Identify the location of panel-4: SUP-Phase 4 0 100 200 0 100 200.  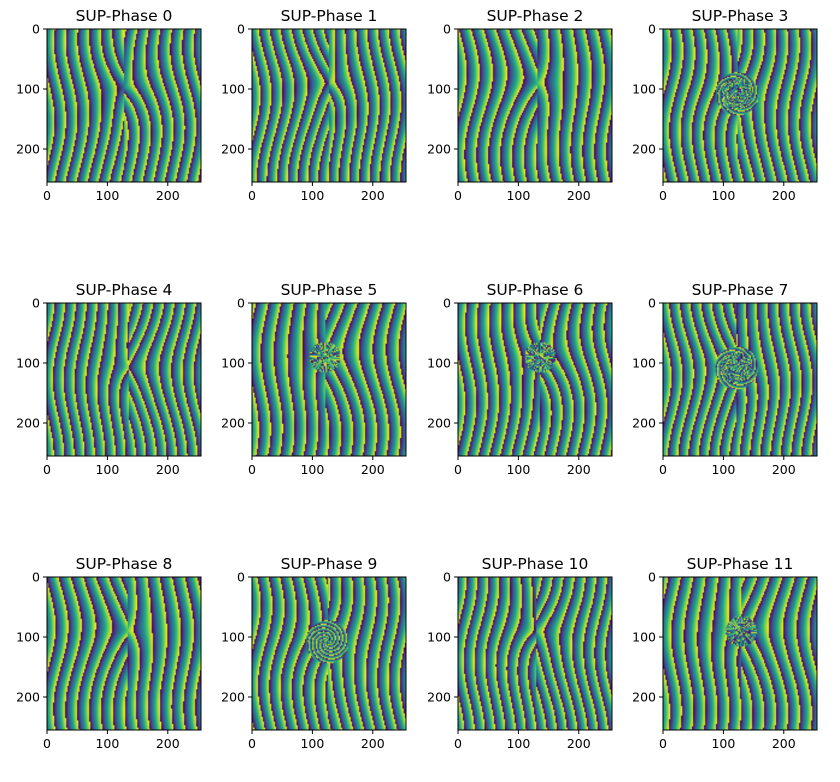
(109, 379).